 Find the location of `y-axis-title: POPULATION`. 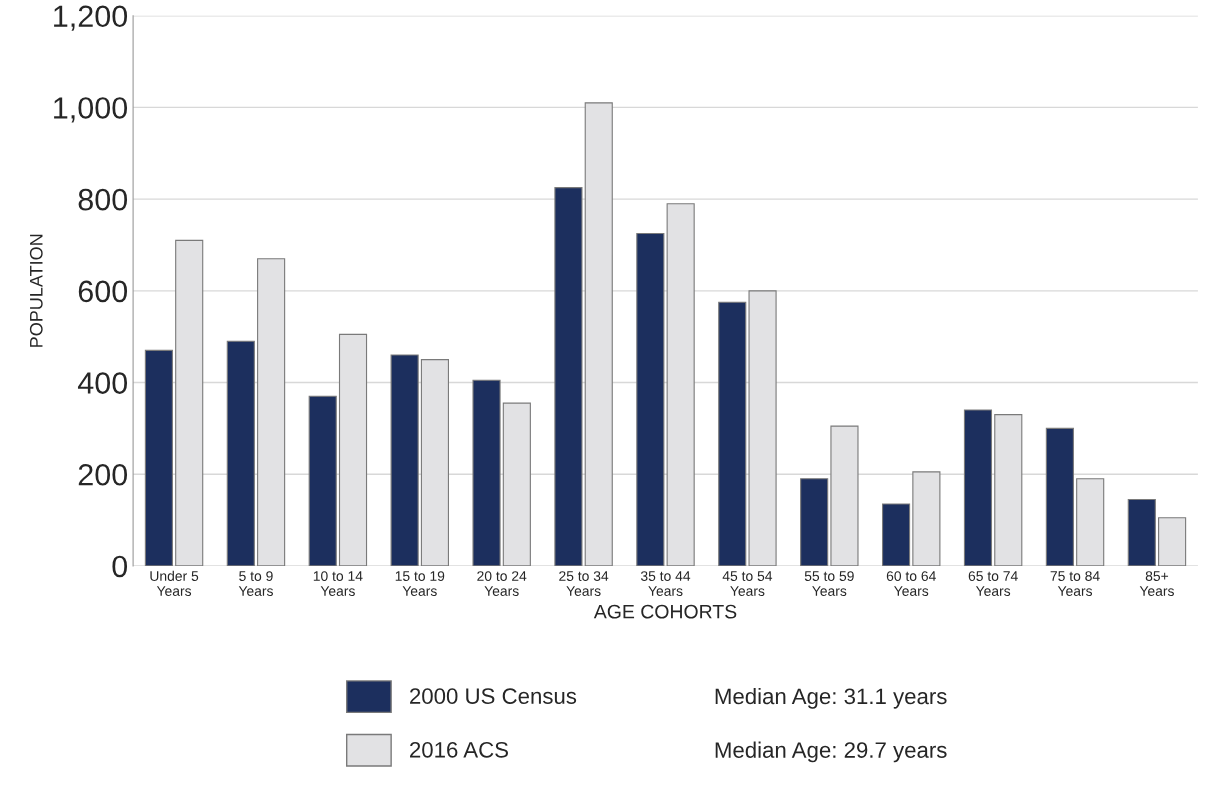

y-axis-title: POPULATION is located at coordinates (36, 290).